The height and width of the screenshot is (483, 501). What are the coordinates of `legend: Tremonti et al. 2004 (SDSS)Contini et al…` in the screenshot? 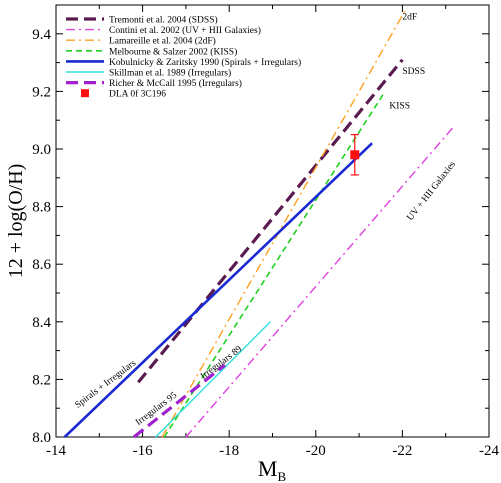 It's located at (183, 57).